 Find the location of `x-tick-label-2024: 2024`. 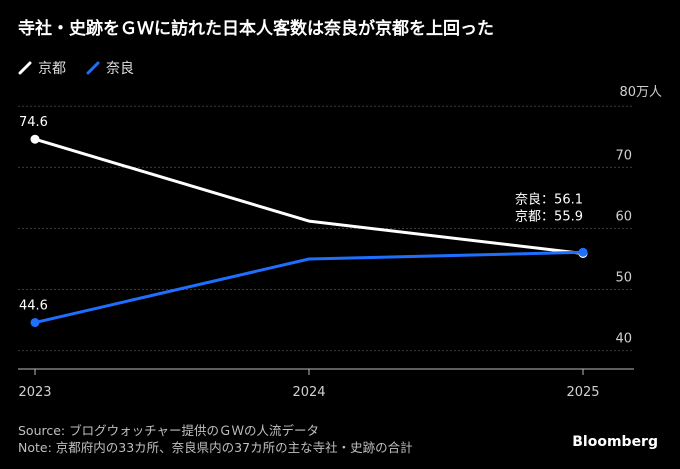

x-tick-label-2024: 2024 is located at coordinates (308, 392).